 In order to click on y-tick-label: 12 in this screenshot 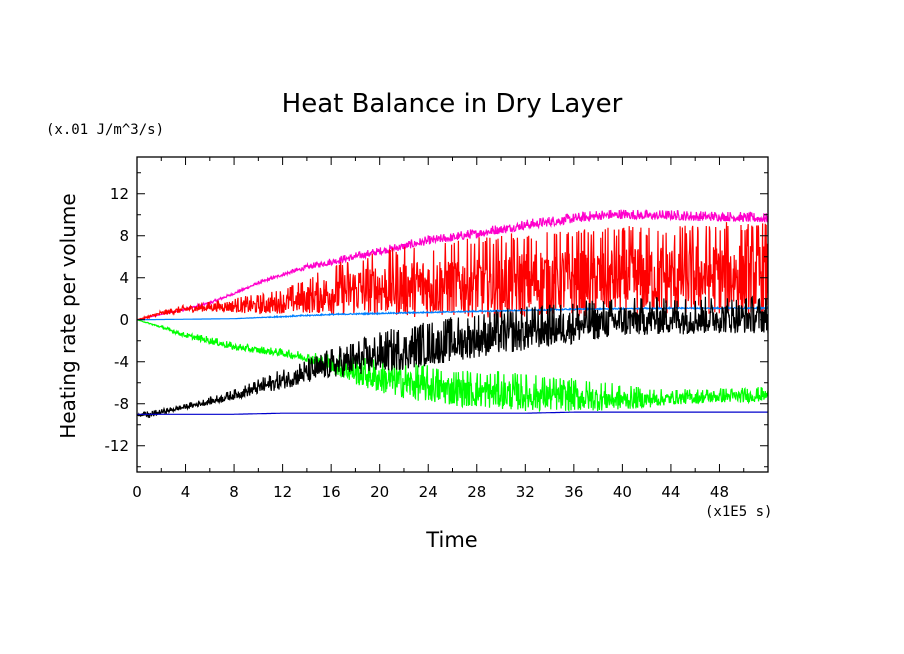, I will do `click(119, 194)`.